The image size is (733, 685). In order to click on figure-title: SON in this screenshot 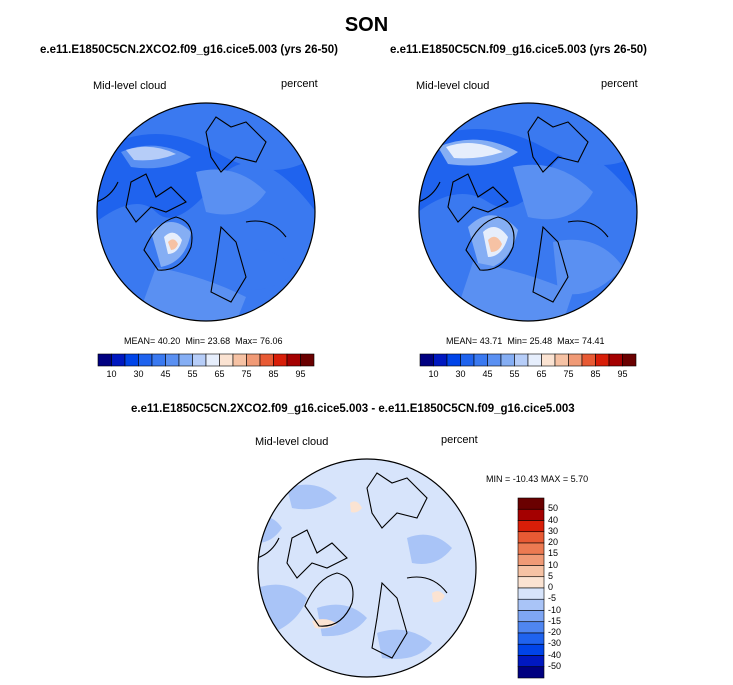, I will do `click(366, 25)`.